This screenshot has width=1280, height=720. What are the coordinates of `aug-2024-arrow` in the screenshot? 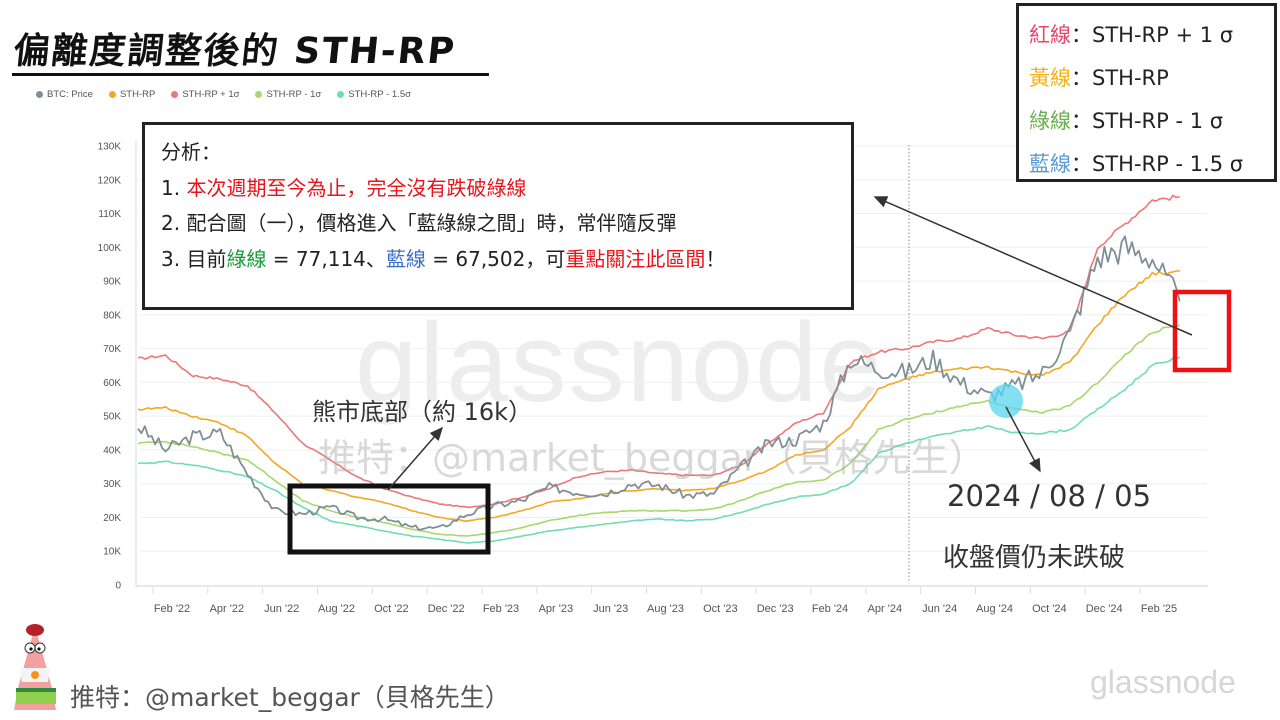 It's located at (1023, 439).